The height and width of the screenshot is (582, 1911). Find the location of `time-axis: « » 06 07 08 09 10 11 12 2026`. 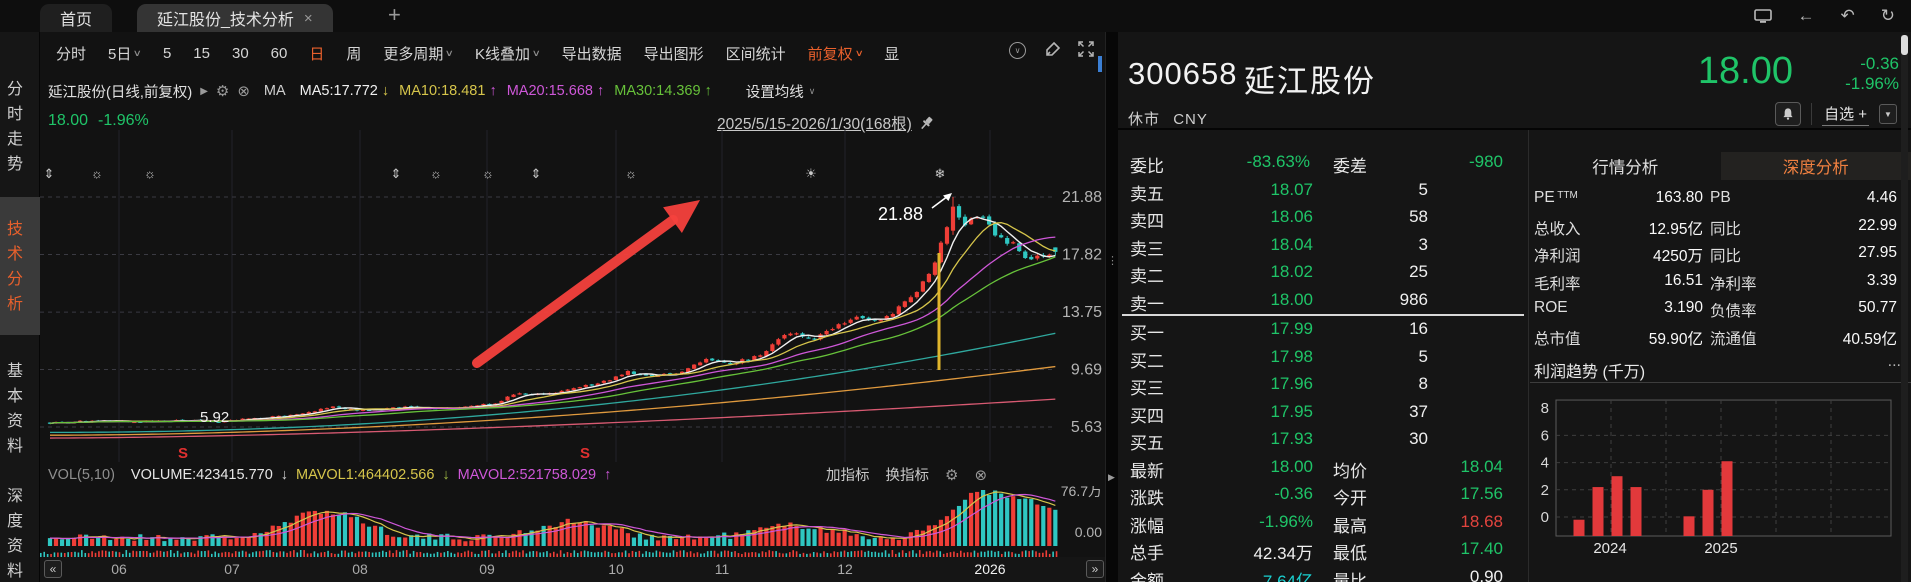

time-axis: « » 06 07 08 09 10 11 12 2026 is located at coordinates (573, 569).